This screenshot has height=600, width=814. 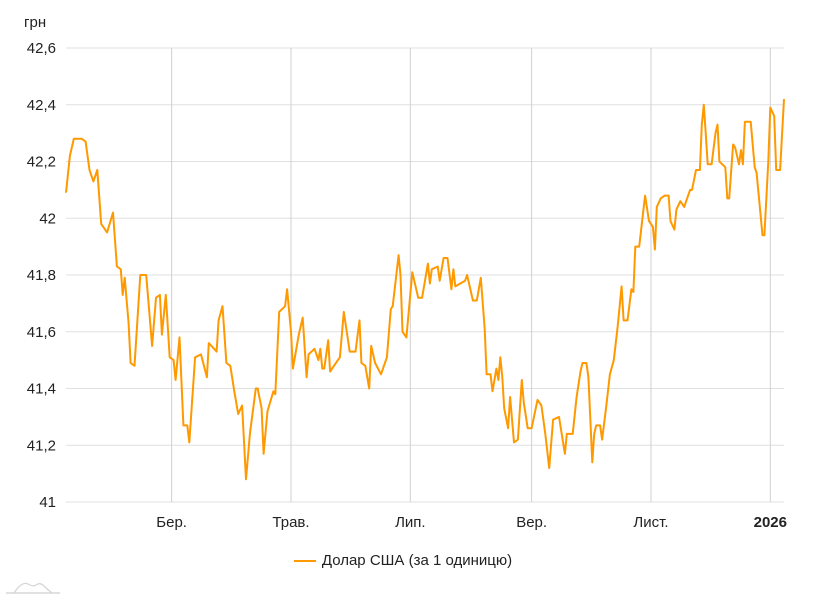 What do you see at coordinates (410, 522) in the screenshot?
I see `x-tick-label: Лип.` at bounding box center [410, 522].